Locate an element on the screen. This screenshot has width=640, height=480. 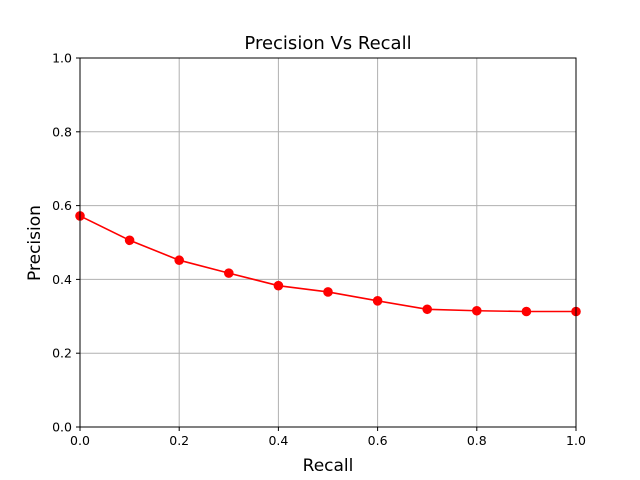
y-tick-label: 0.4 is located at coordinates (62, 279).